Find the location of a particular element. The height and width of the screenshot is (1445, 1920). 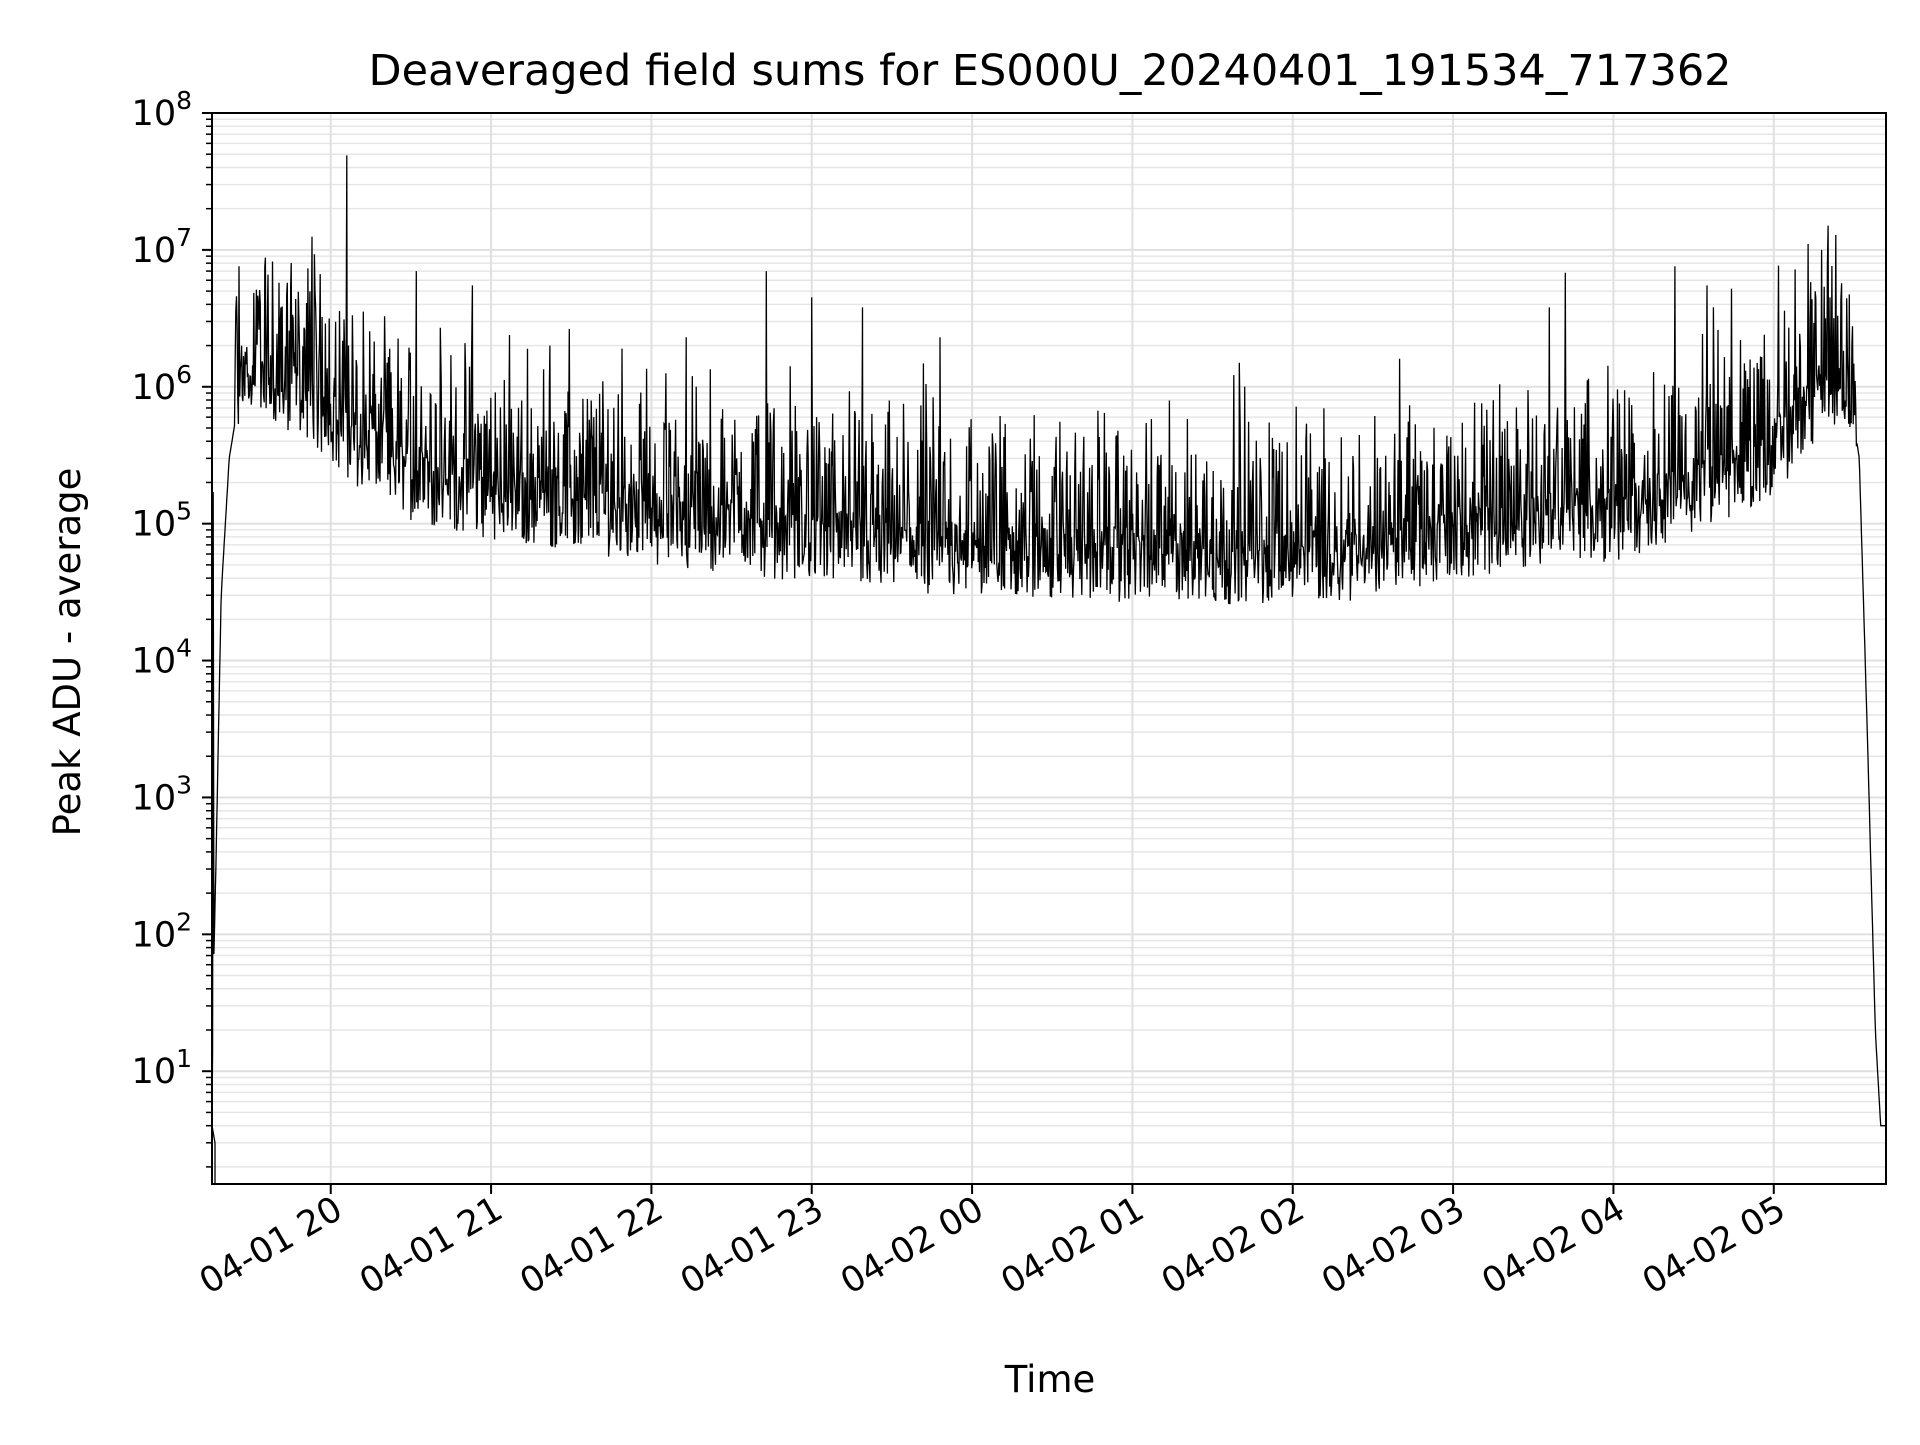

y-tick-label: 10² is located at coordinates (162, 931).